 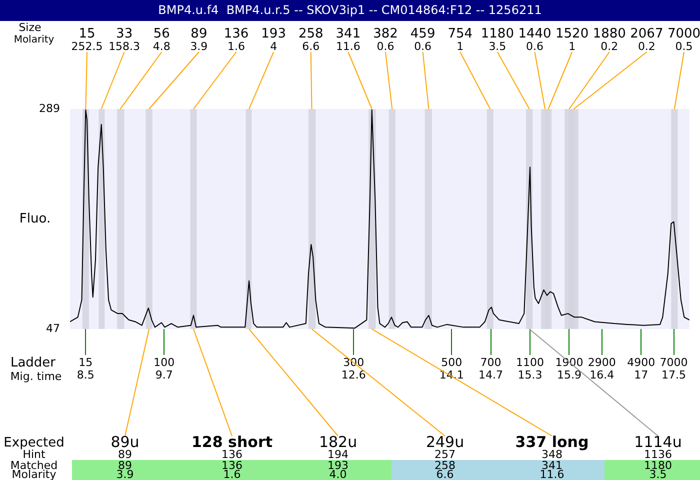 I want to click on text: 4900, so click(x=641, y=362).